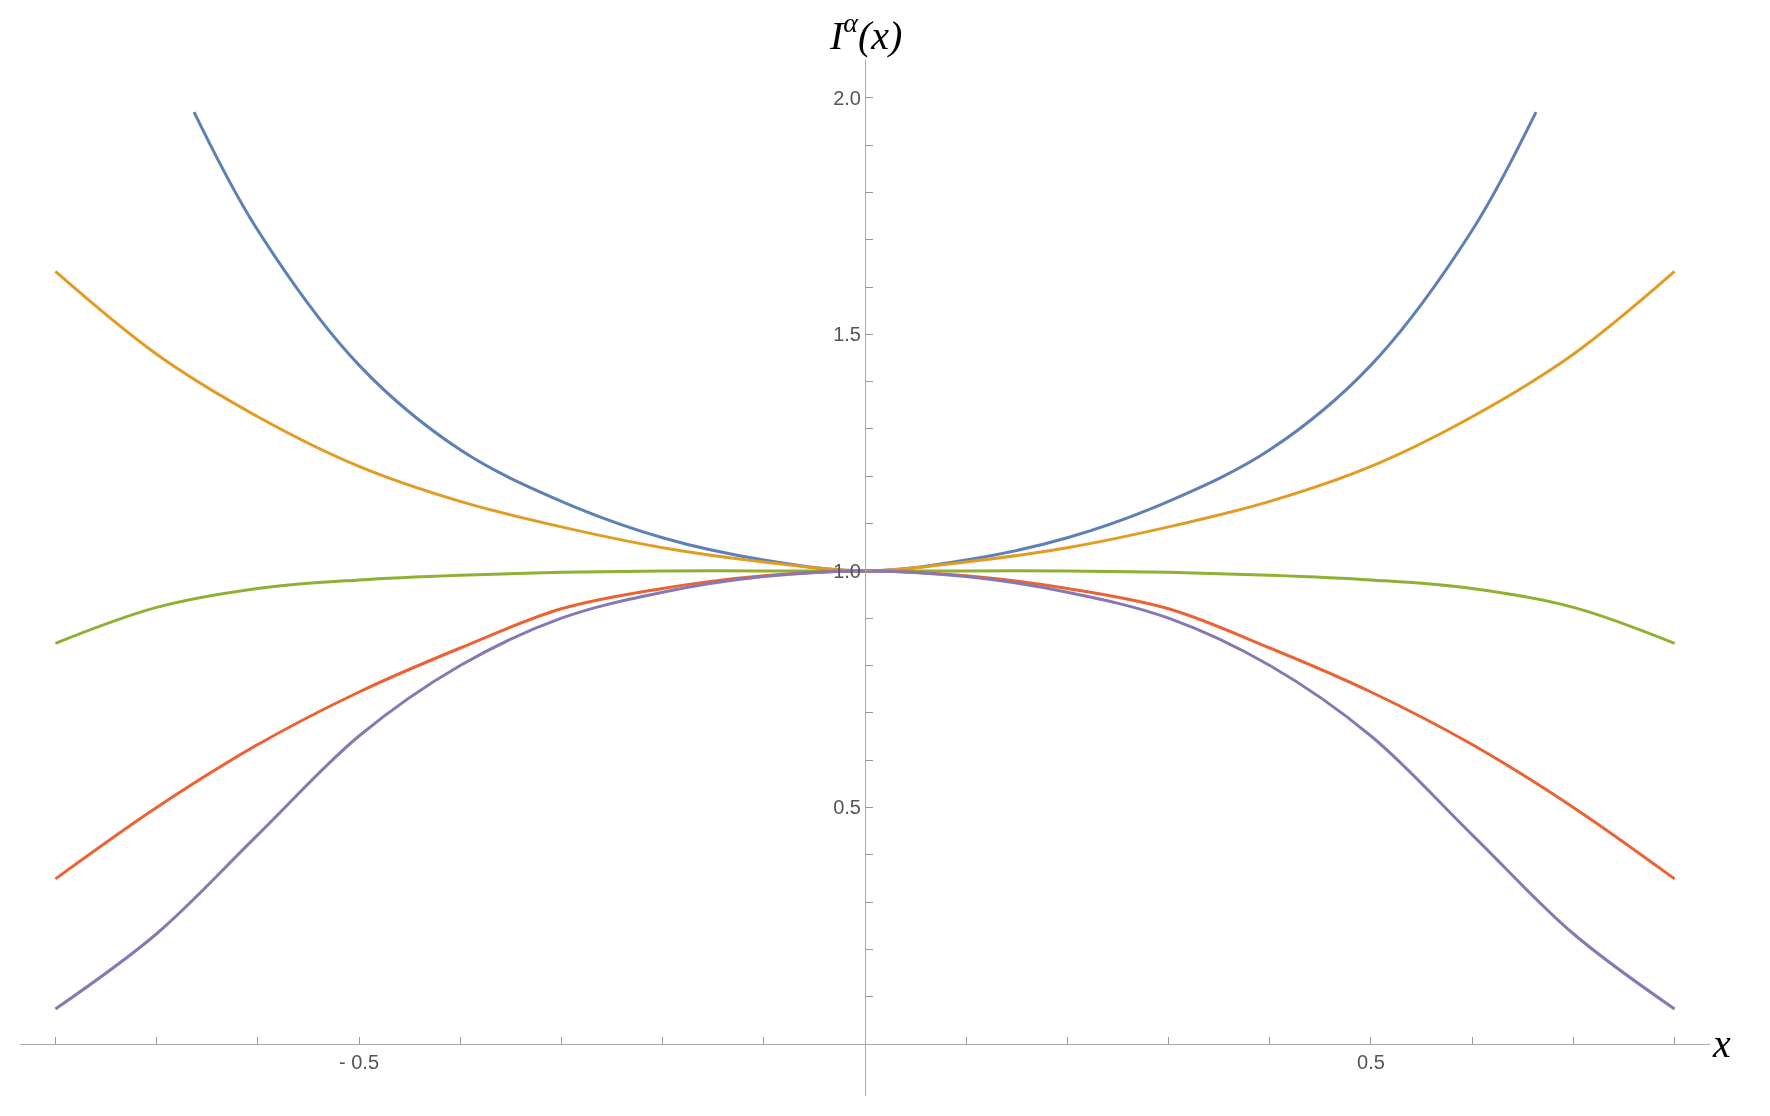 The height and width of the screenshot is (1116, 1770). I want to click on y-tick-label: 2.0, so click(847, 97).